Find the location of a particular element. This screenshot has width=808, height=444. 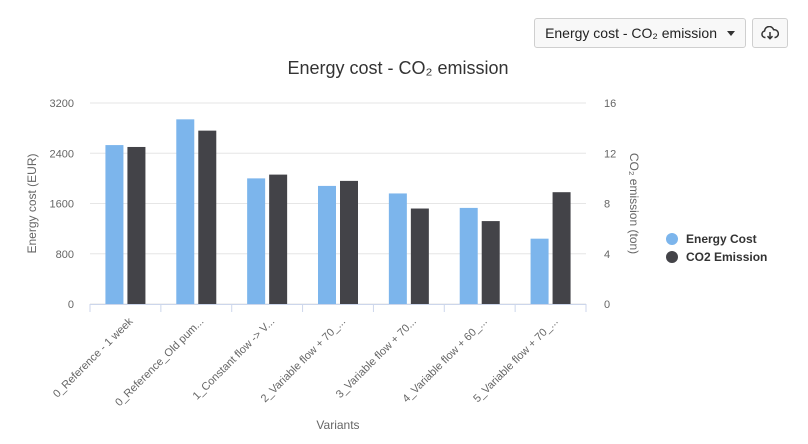

chart-type-selector-label: Energy cost - CO₂ emission is located at coordinates (631, 33).